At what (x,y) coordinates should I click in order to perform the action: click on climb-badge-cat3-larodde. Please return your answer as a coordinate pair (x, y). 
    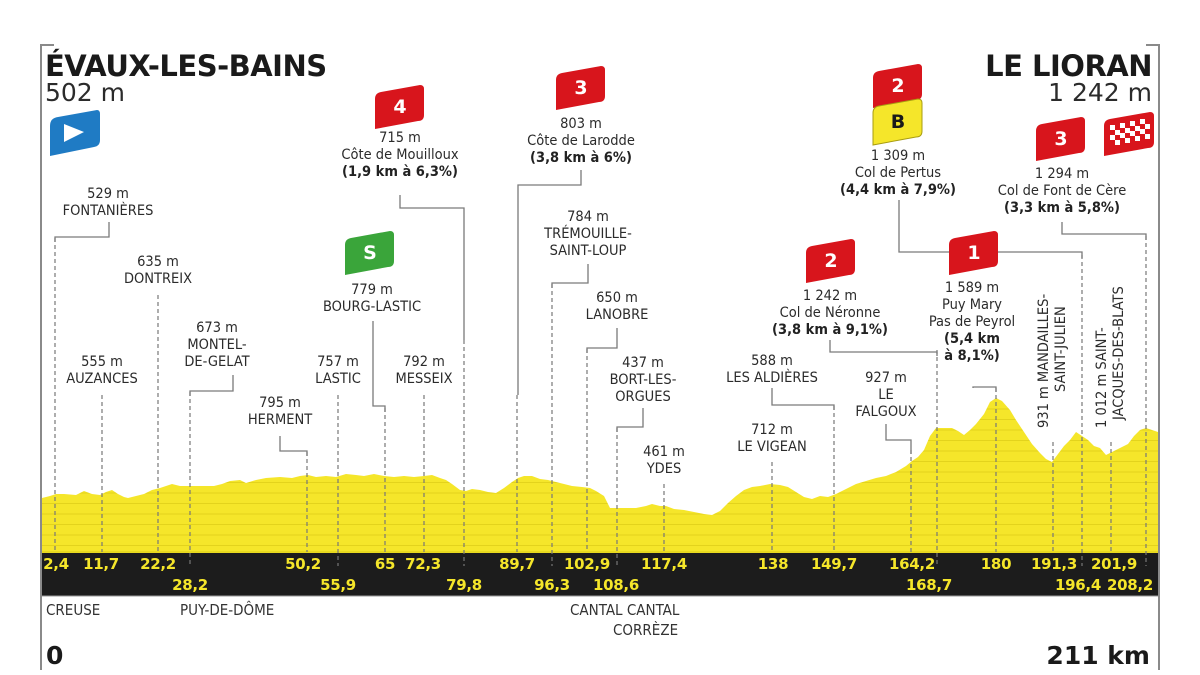
    Looking at the image, I should click on (580, 88).